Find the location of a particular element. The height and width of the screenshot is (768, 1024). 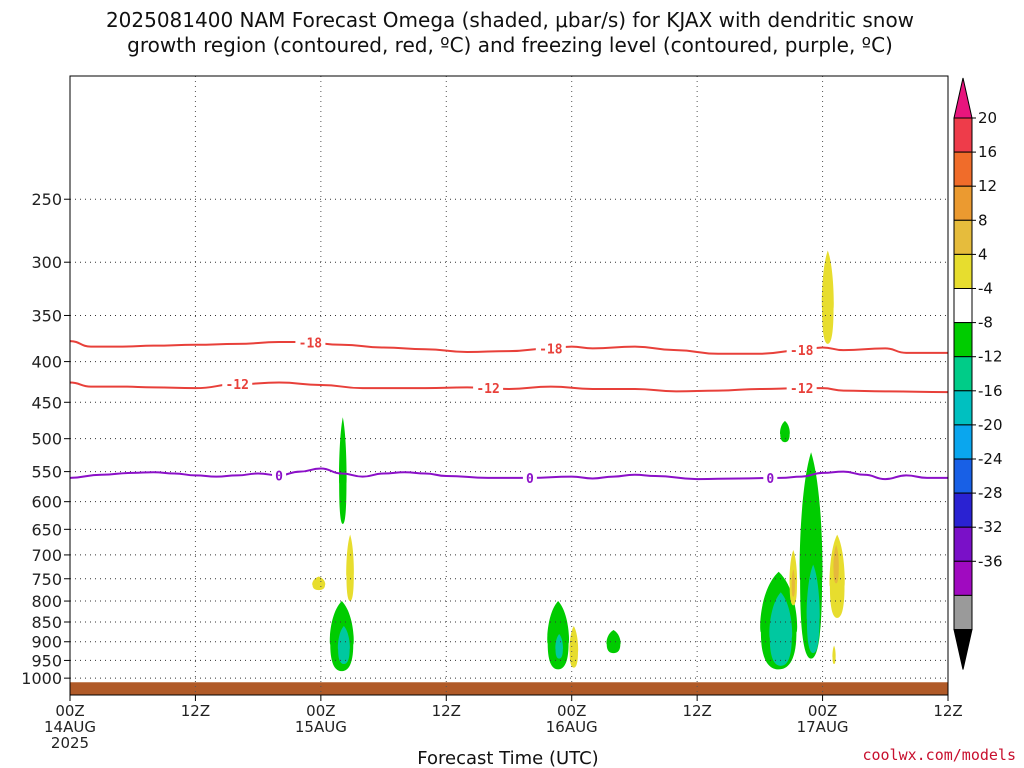

y-tick-label: 1000 is located at coordinates (41, 678).